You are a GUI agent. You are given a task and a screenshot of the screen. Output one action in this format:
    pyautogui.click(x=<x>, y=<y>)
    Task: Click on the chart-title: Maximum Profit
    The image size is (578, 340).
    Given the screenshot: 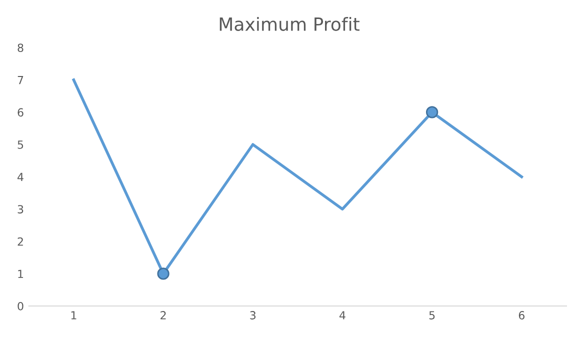 What is the action you would take?
    pyautogui.click(x=290, y=24)
    